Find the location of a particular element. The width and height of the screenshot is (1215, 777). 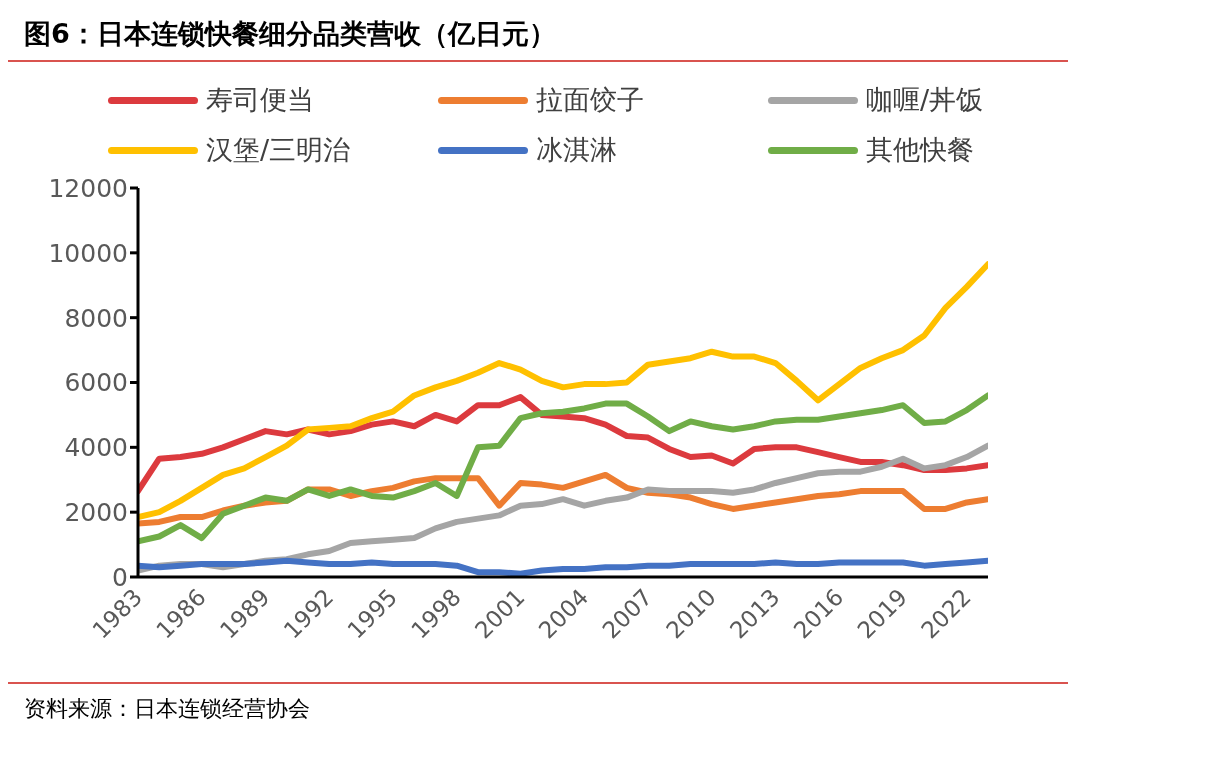

legend-label: 咖喱/丼饭 is located at coordinates (925, 100).